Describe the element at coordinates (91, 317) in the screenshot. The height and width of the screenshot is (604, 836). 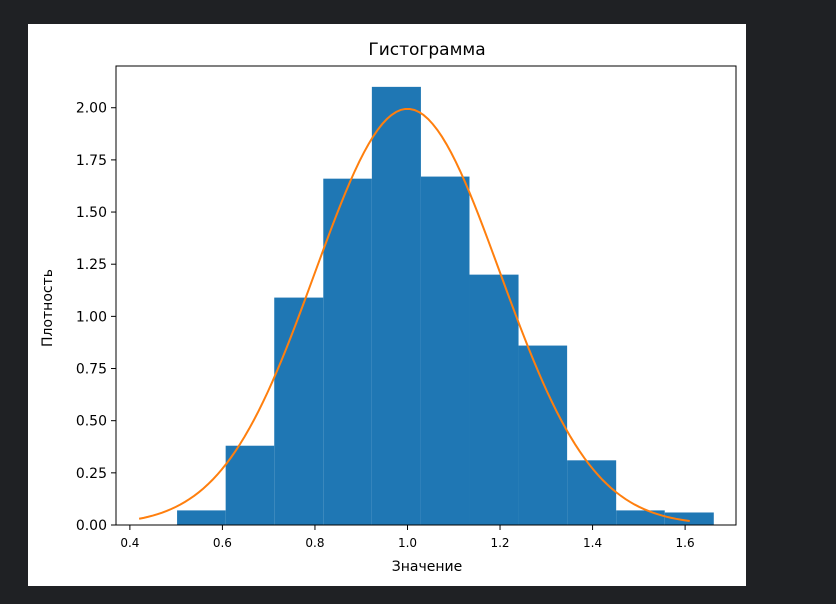
I see `y-tick-label: 1.00` at that location.